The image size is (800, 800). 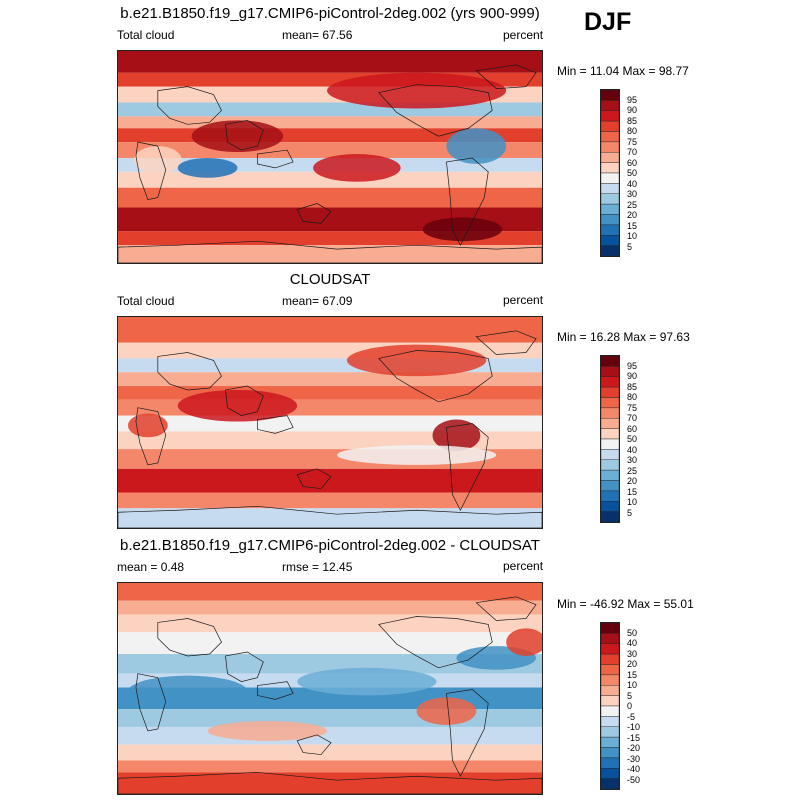 What do you see at coordinates (634, 769) in the screenshot?
I see `colorbar-tick-label: -40` at bounding box center [634, 769].